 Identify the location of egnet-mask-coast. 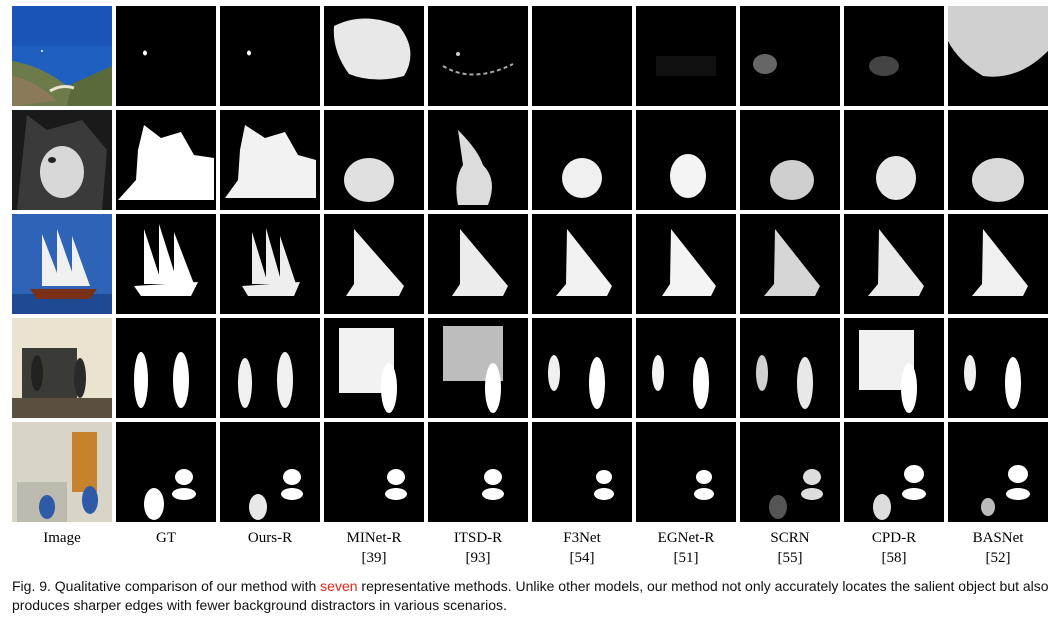
(686, 56).